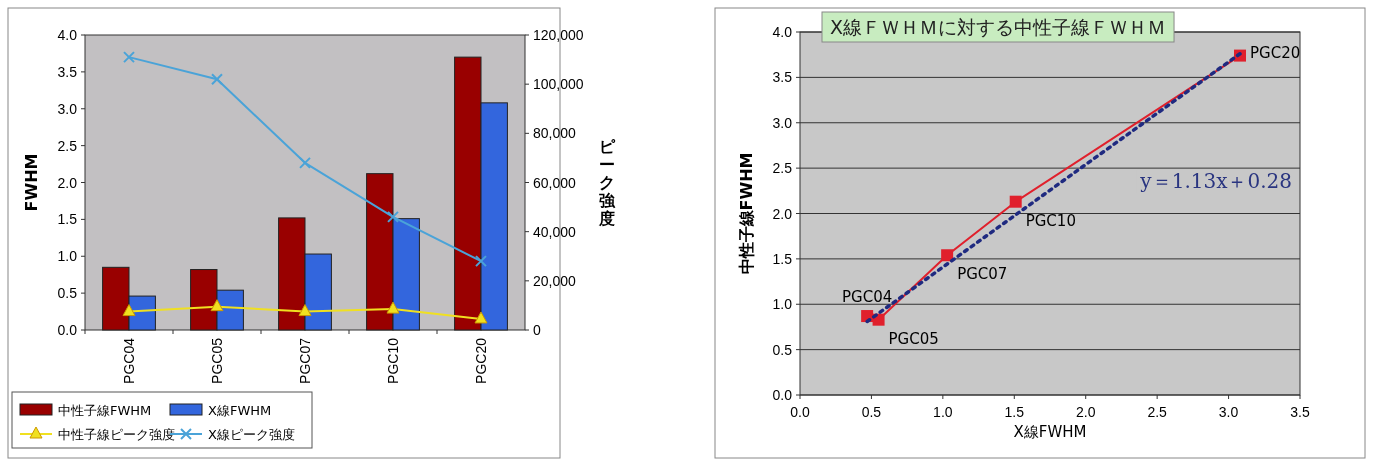 The image size is (1373, 461). I want to click on legend-label: X線ピーク強度, so click(251, 434).